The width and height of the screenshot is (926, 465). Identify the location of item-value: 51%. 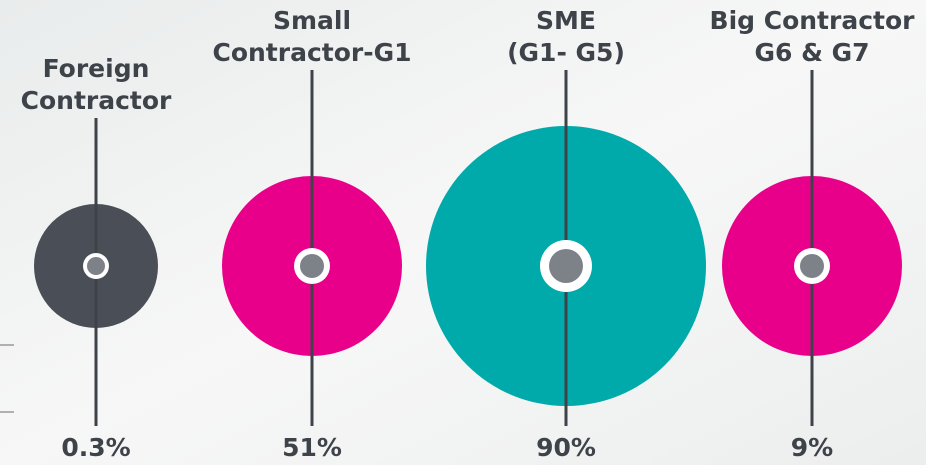
(312, 447).